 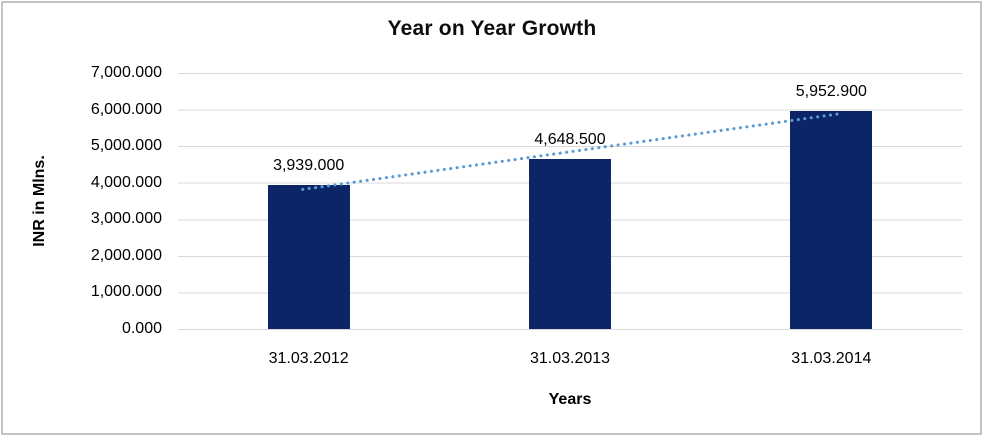 What do you see at coordinates (492, 28) in the screenshot?
I see `chart-title: Year on Year Growth` at bounding box center [492, 28].